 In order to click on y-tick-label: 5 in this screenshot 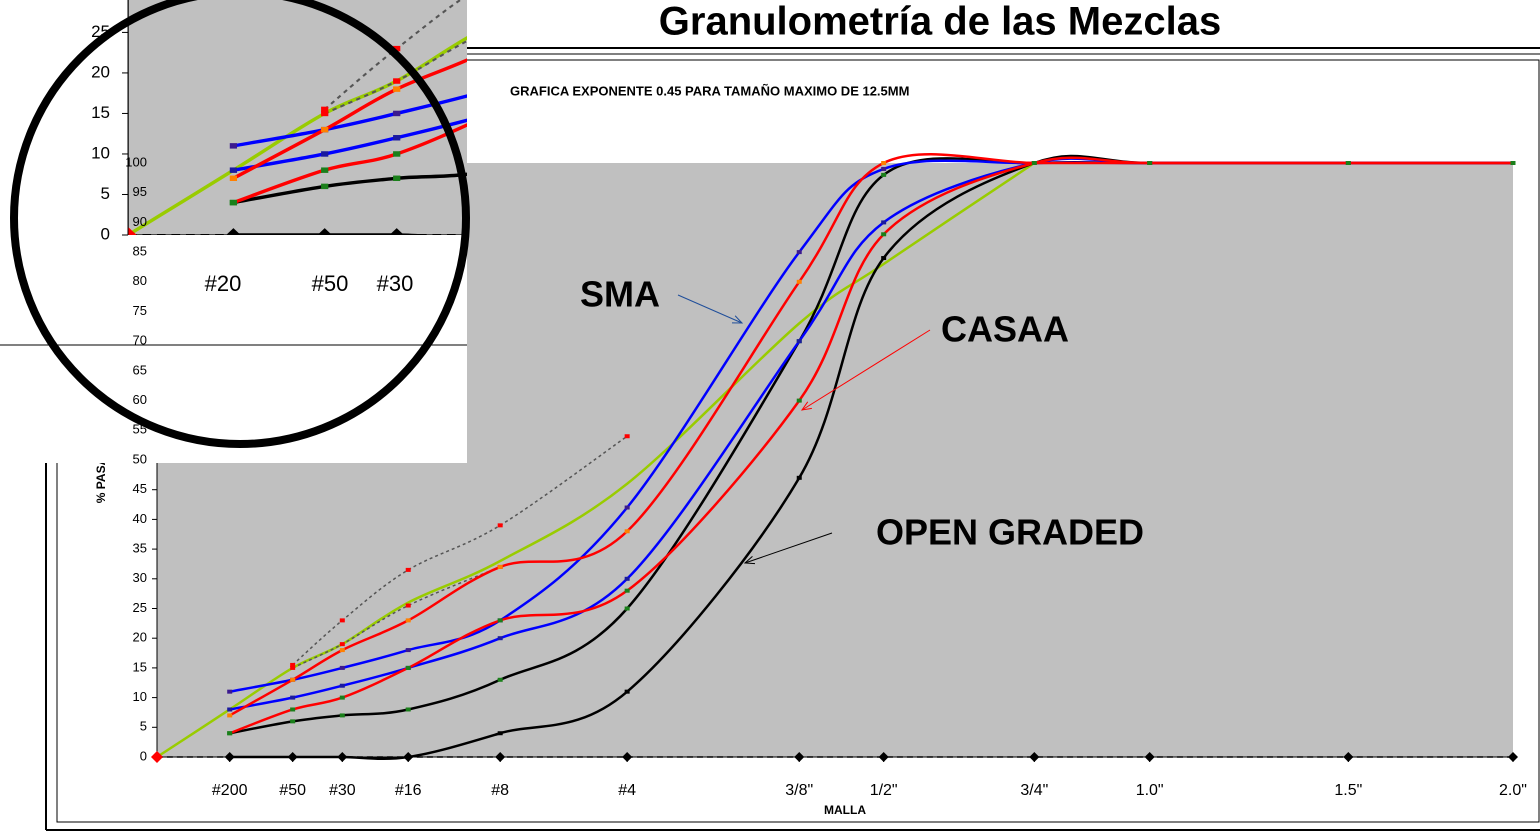, I will do `click(143, 726)`.